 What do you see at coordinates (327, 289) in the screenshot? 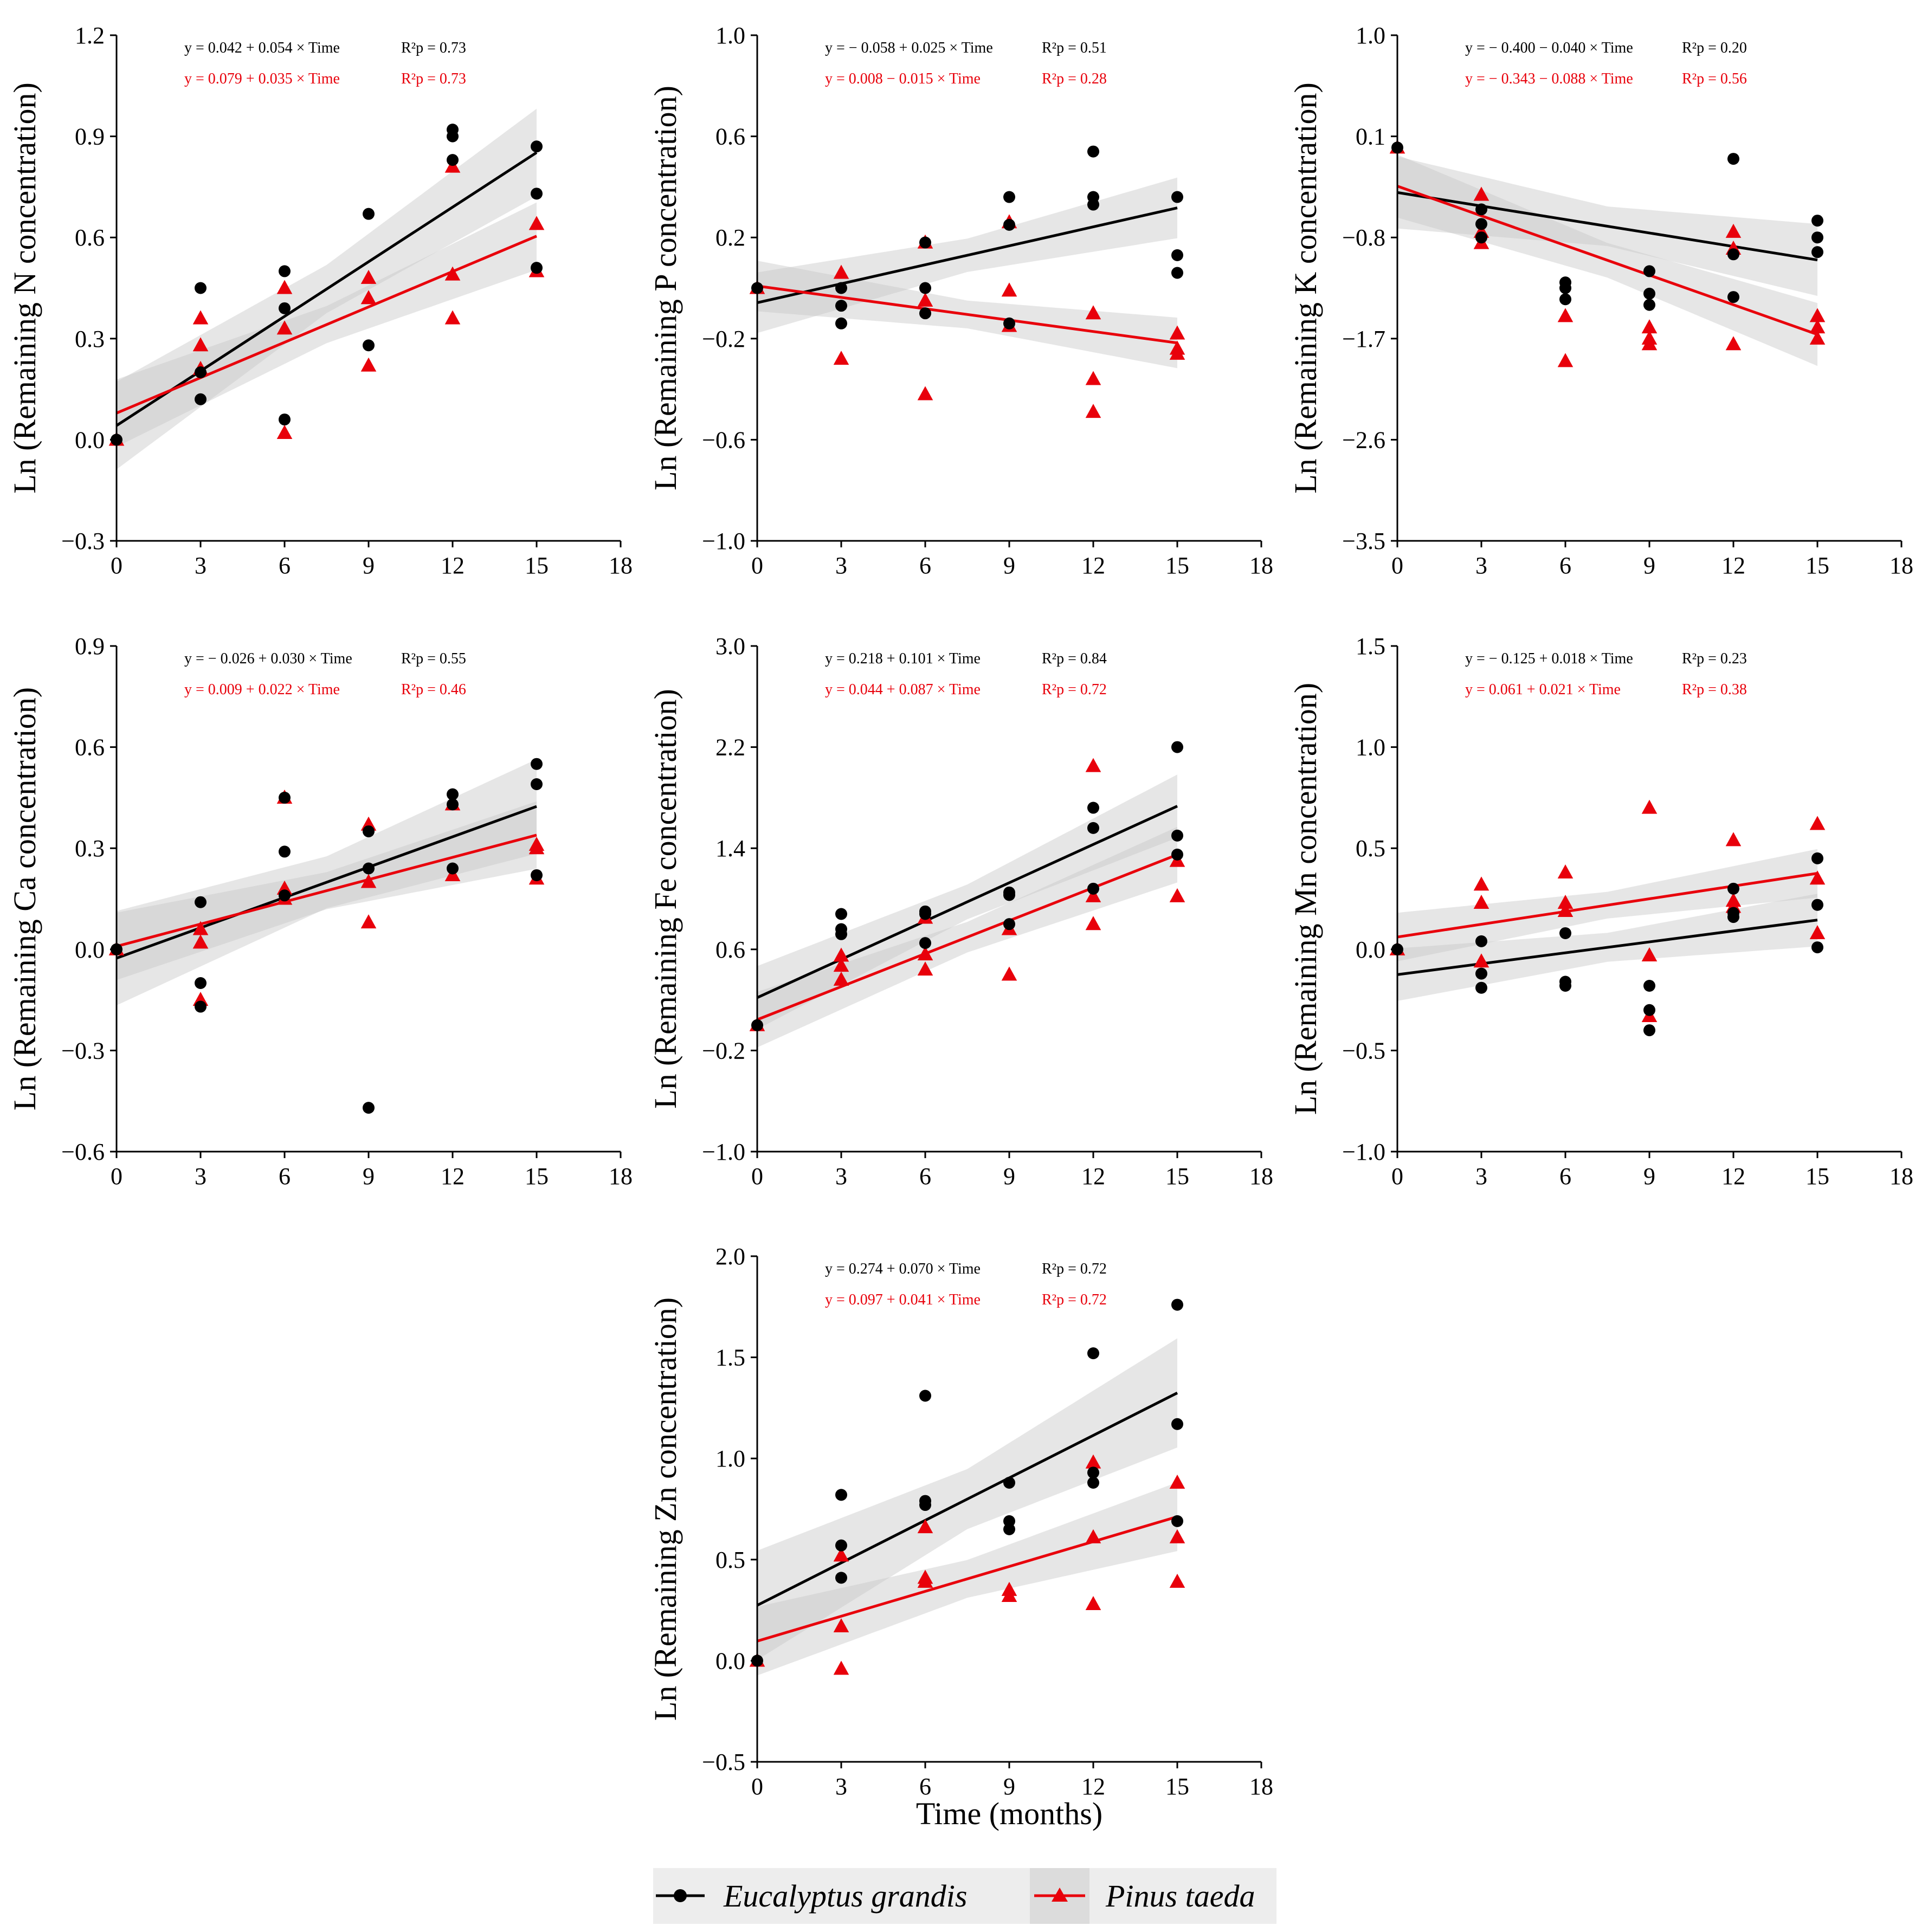
I see `regression-line-n-eucalyptus` at bounding box center [327, 289].